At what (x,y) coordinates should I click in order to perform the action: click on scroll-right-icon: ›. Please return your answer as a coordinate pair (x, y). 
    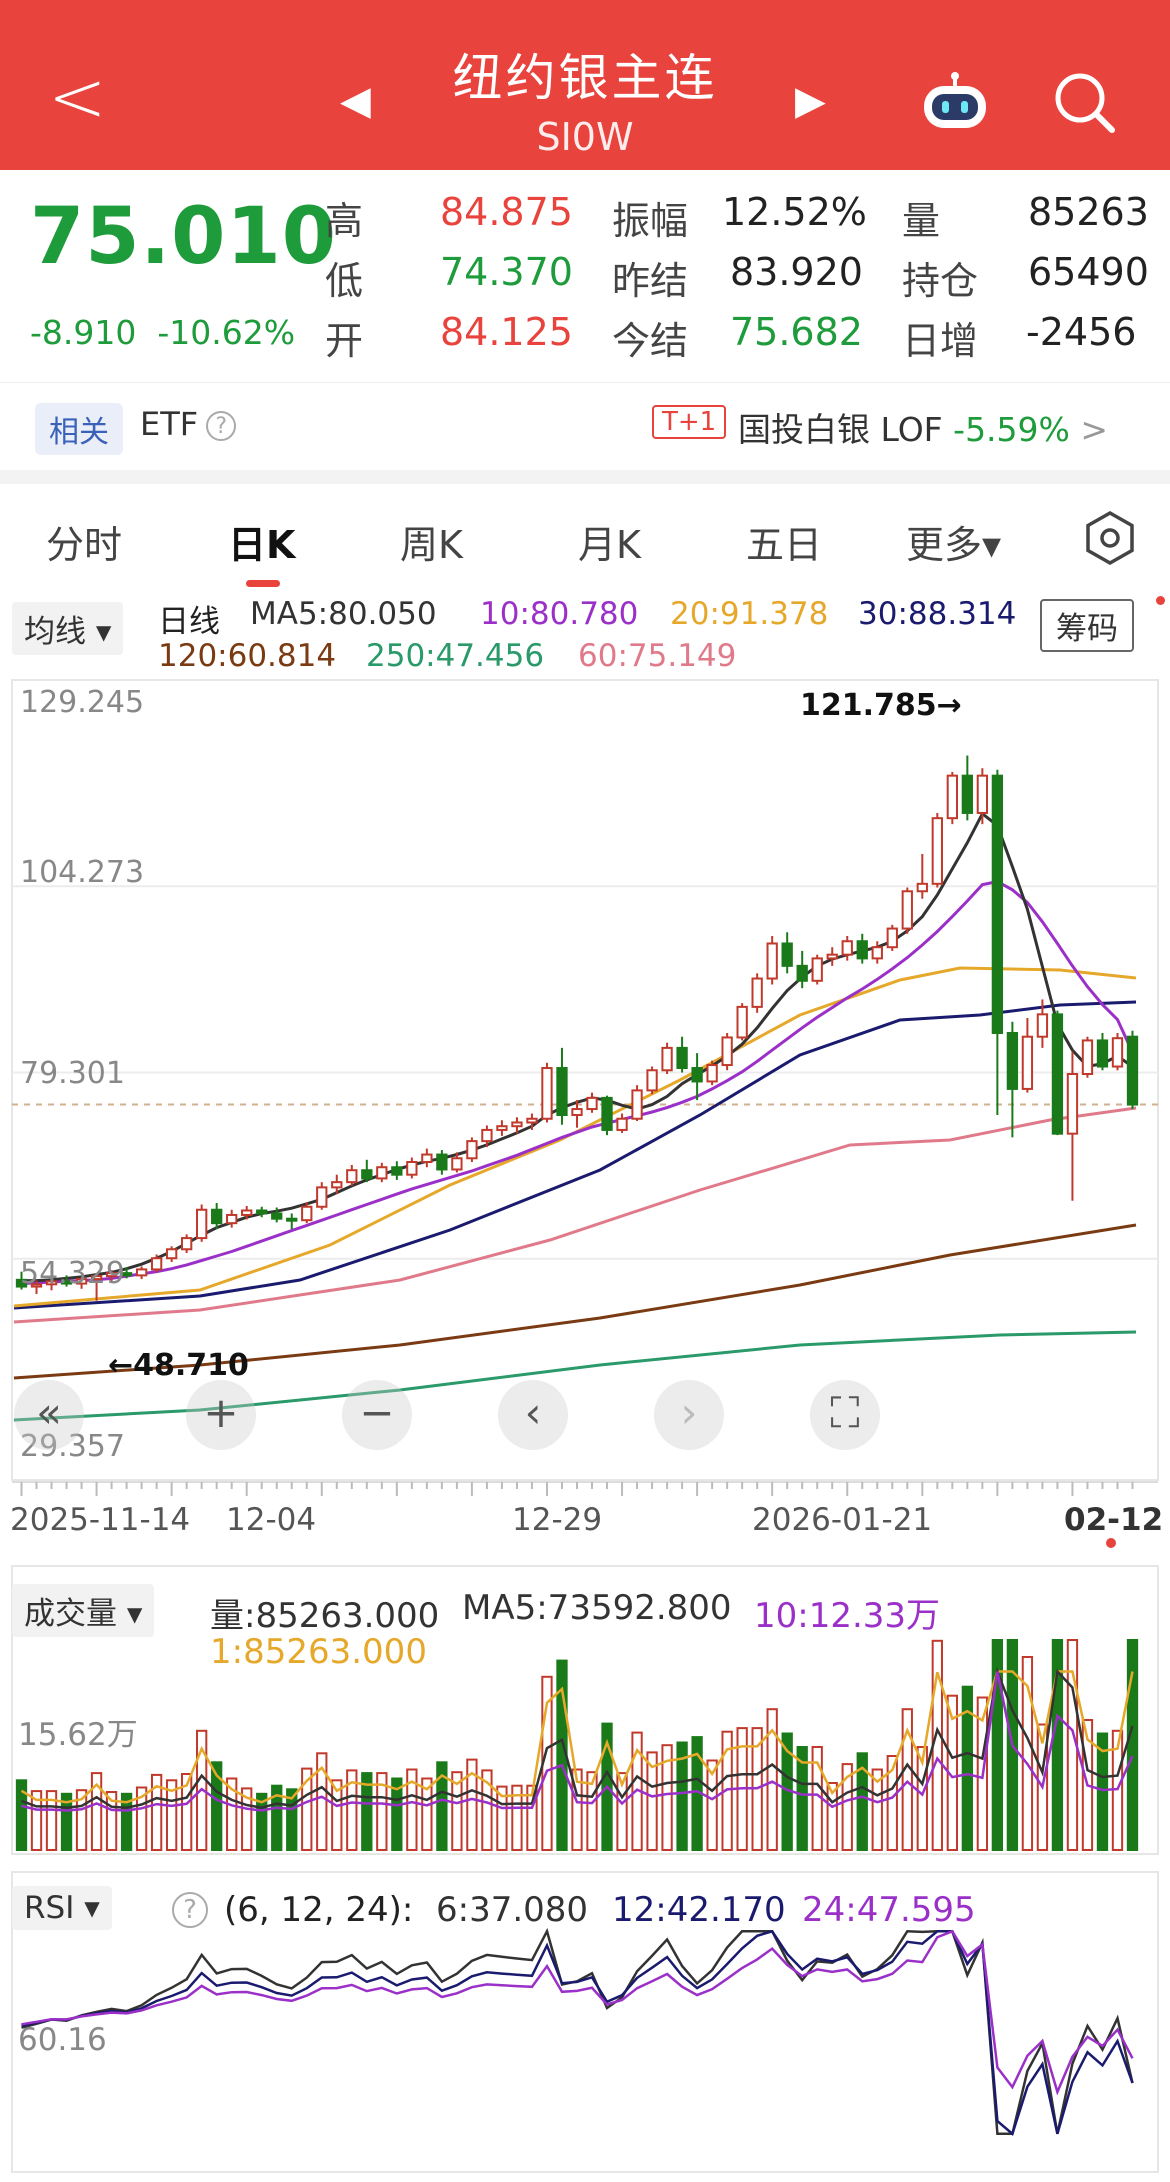
    Looking at the image, I should click on (689, 1415).